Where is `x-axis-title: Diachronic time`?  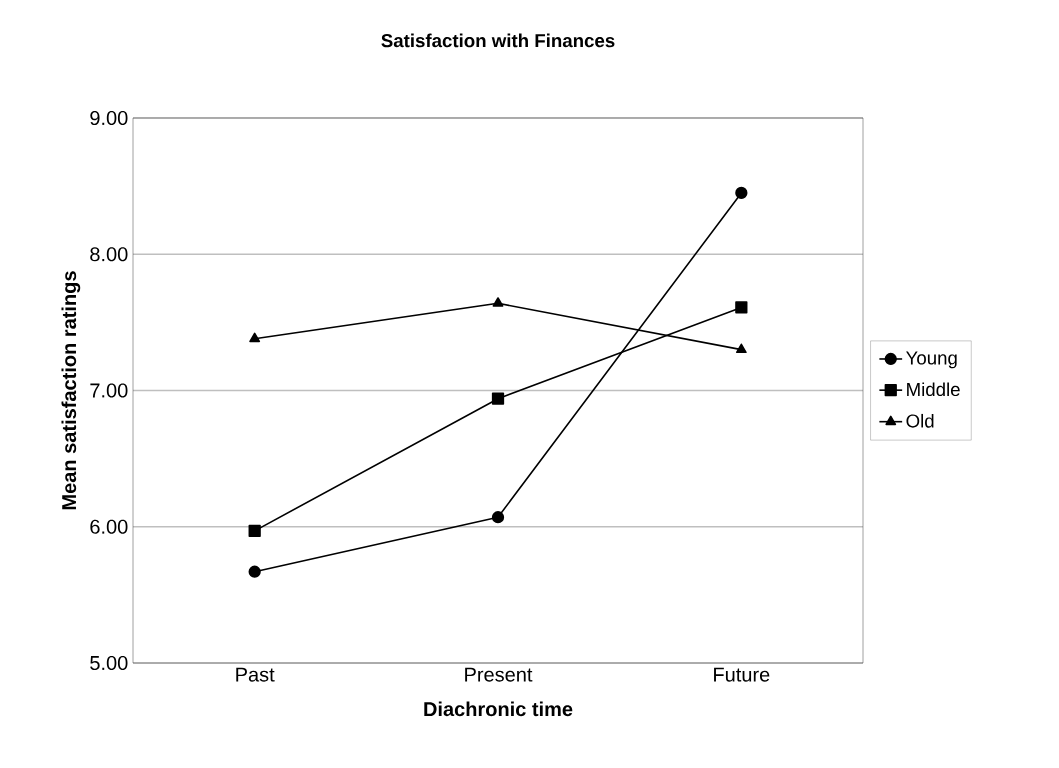 x-axis-title: Diachronic time is located at coordinates (498, 709).